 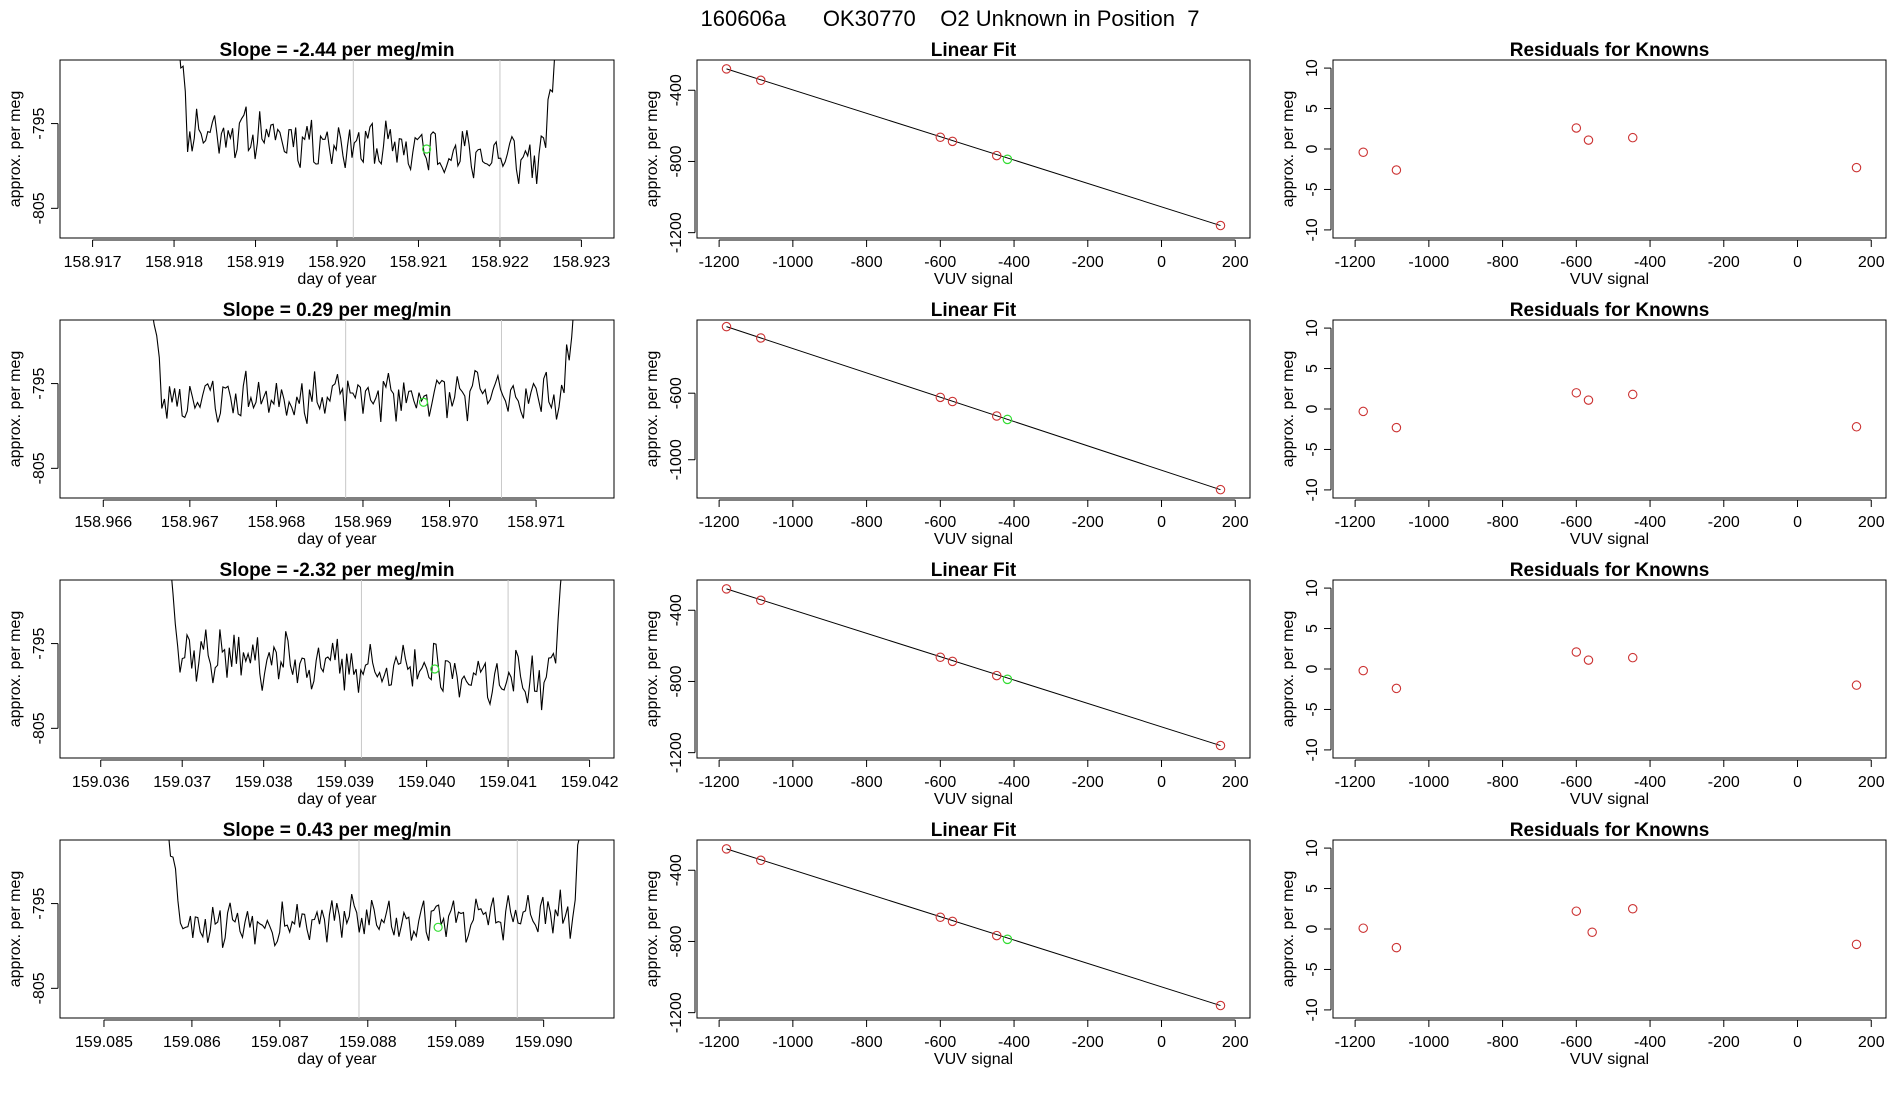 What do you see at coordinates (39, 383) in the screenshot?
I see `y-tick-label: -795` at bounding box center [39, 383].